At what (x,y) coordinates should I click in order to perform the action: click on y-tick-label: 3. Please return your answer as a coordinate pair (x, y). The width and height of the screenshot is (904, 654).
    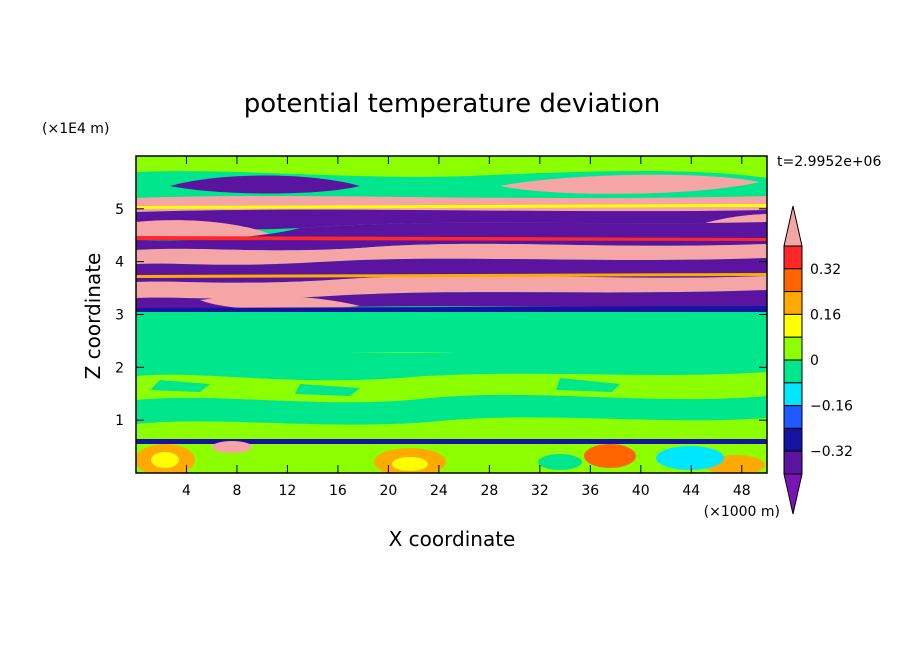
    Looking at the image, I should click on (119, 316).